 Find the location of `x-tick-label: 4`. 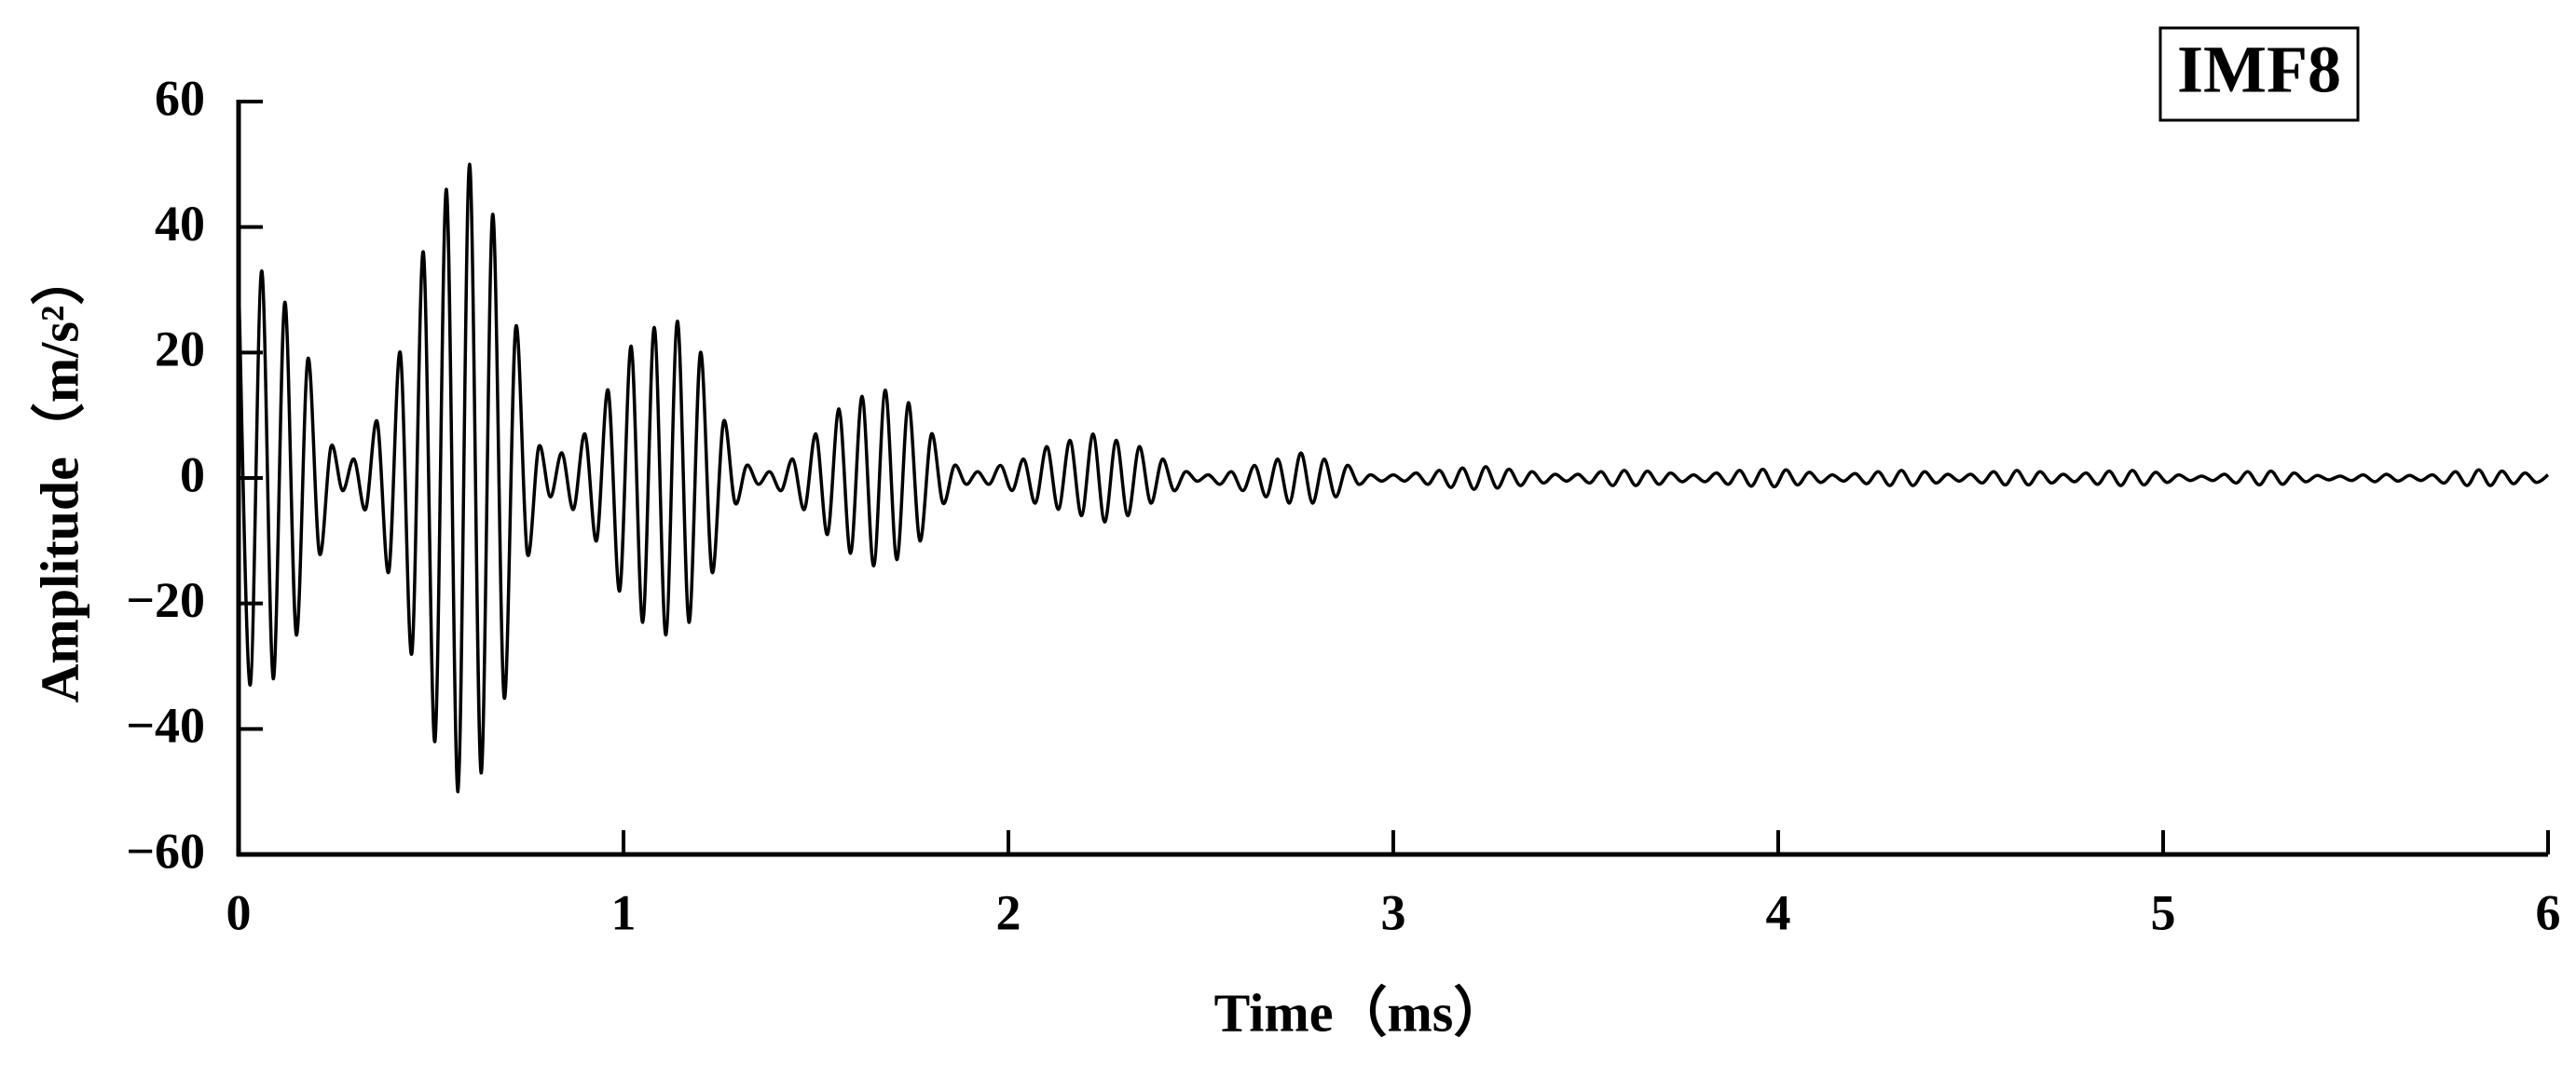

x-tick-label: 4 is located at coordinates (1778, 912).